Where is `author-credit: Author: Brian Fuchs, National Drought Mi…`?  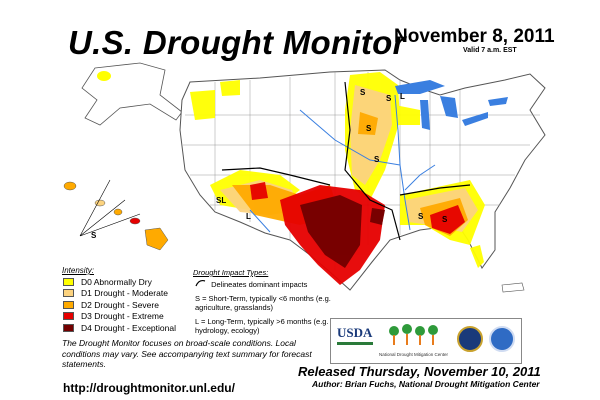
author-credit: Author: Brian Fuchs, National Drought Mi… is located at coordinates (426, 384).